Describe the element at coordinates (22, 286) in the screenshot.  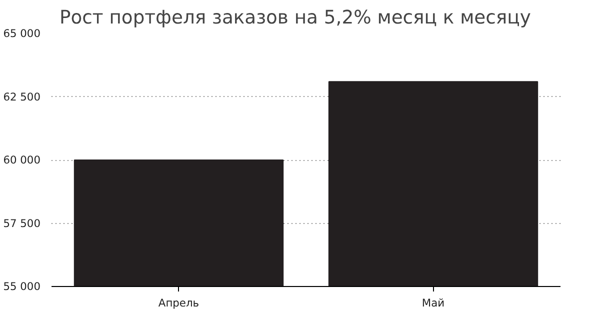
I see `y-tick-label: 55 000` at that location.